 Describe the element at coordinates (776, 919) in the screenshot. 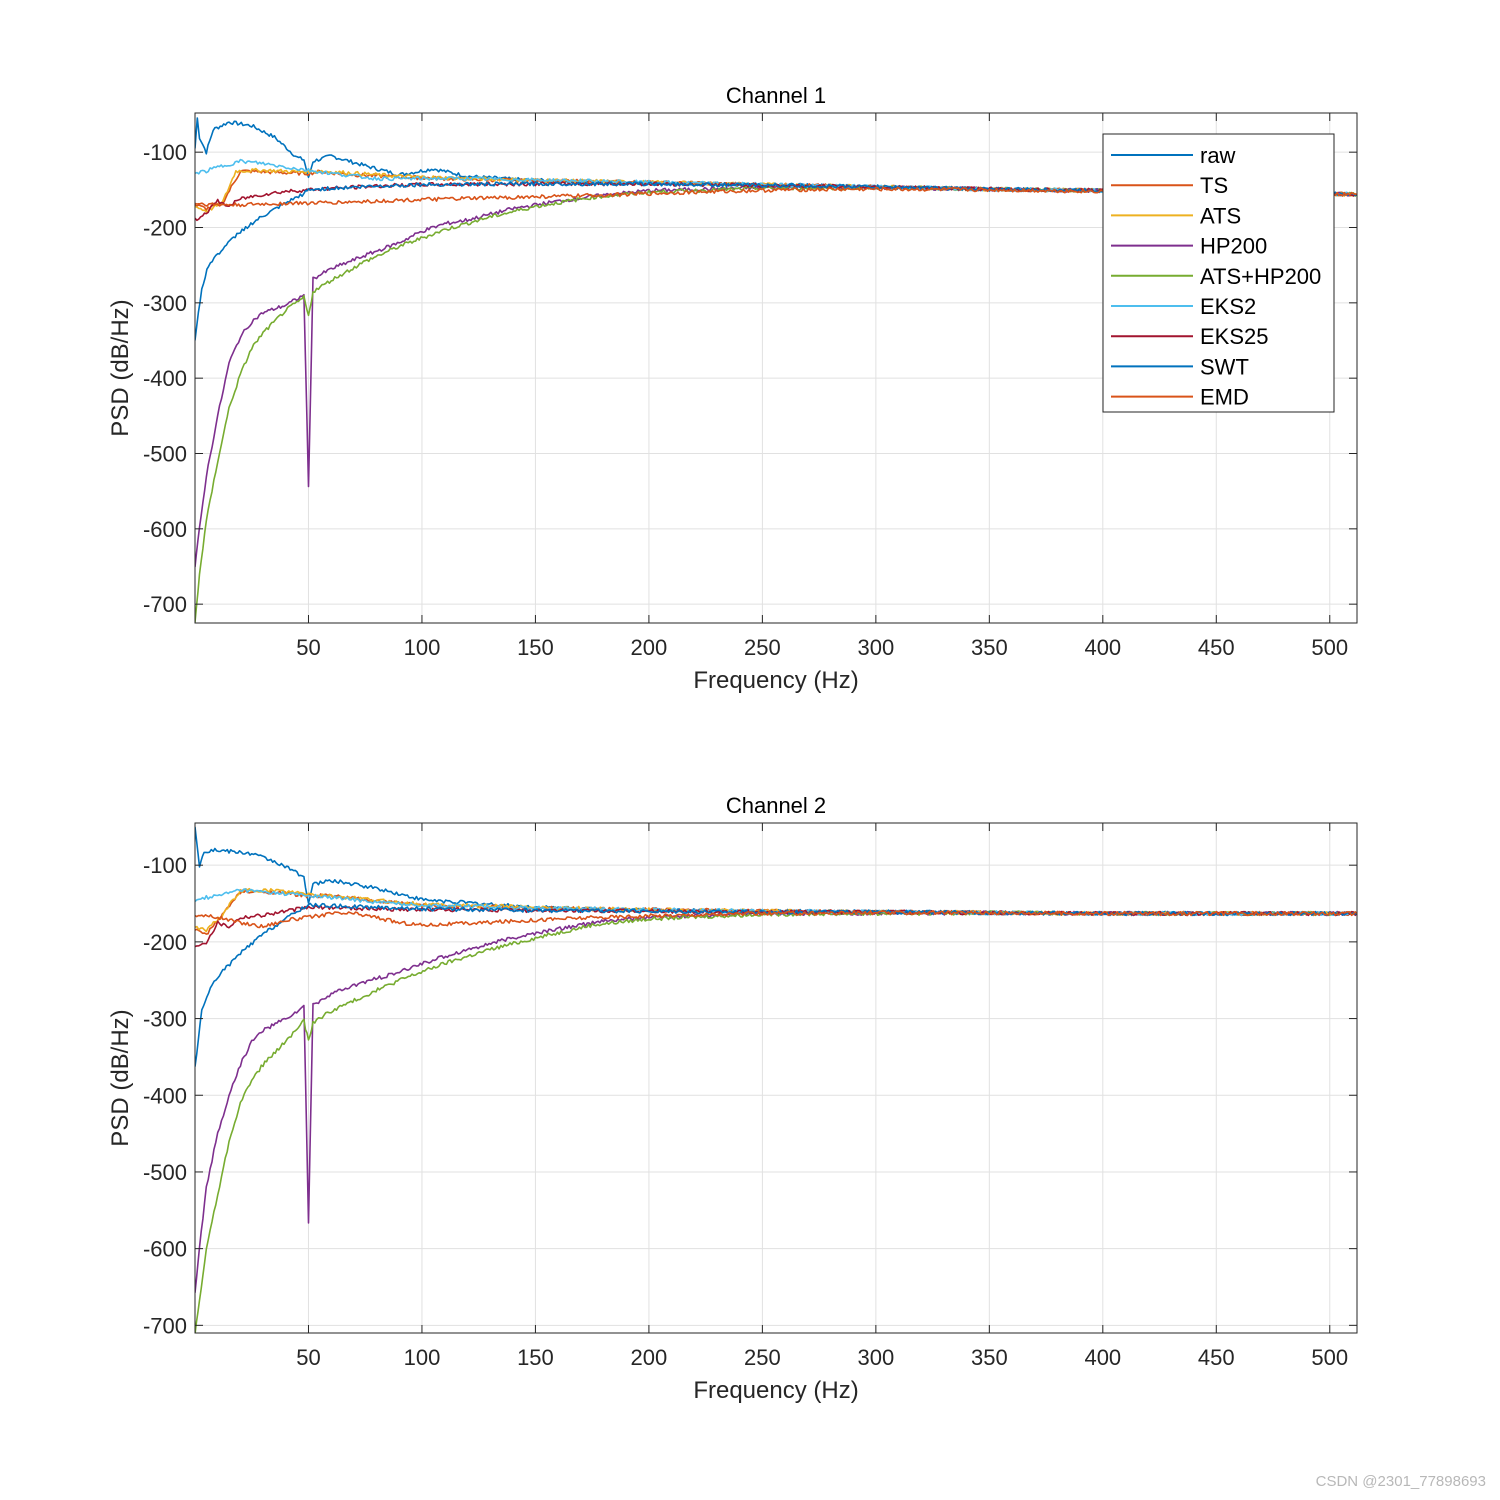

I see `series-line-emd` at that location.